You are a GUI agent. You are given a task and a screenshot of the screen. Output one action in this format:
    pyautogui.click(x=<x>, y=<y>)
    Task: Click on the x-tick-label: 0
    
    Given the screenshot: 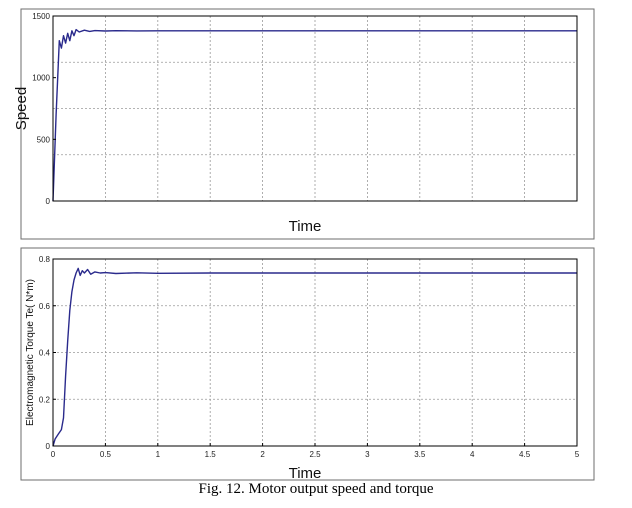 What is the action you would take?
    pyautogui.click(x=53, y=454)
    